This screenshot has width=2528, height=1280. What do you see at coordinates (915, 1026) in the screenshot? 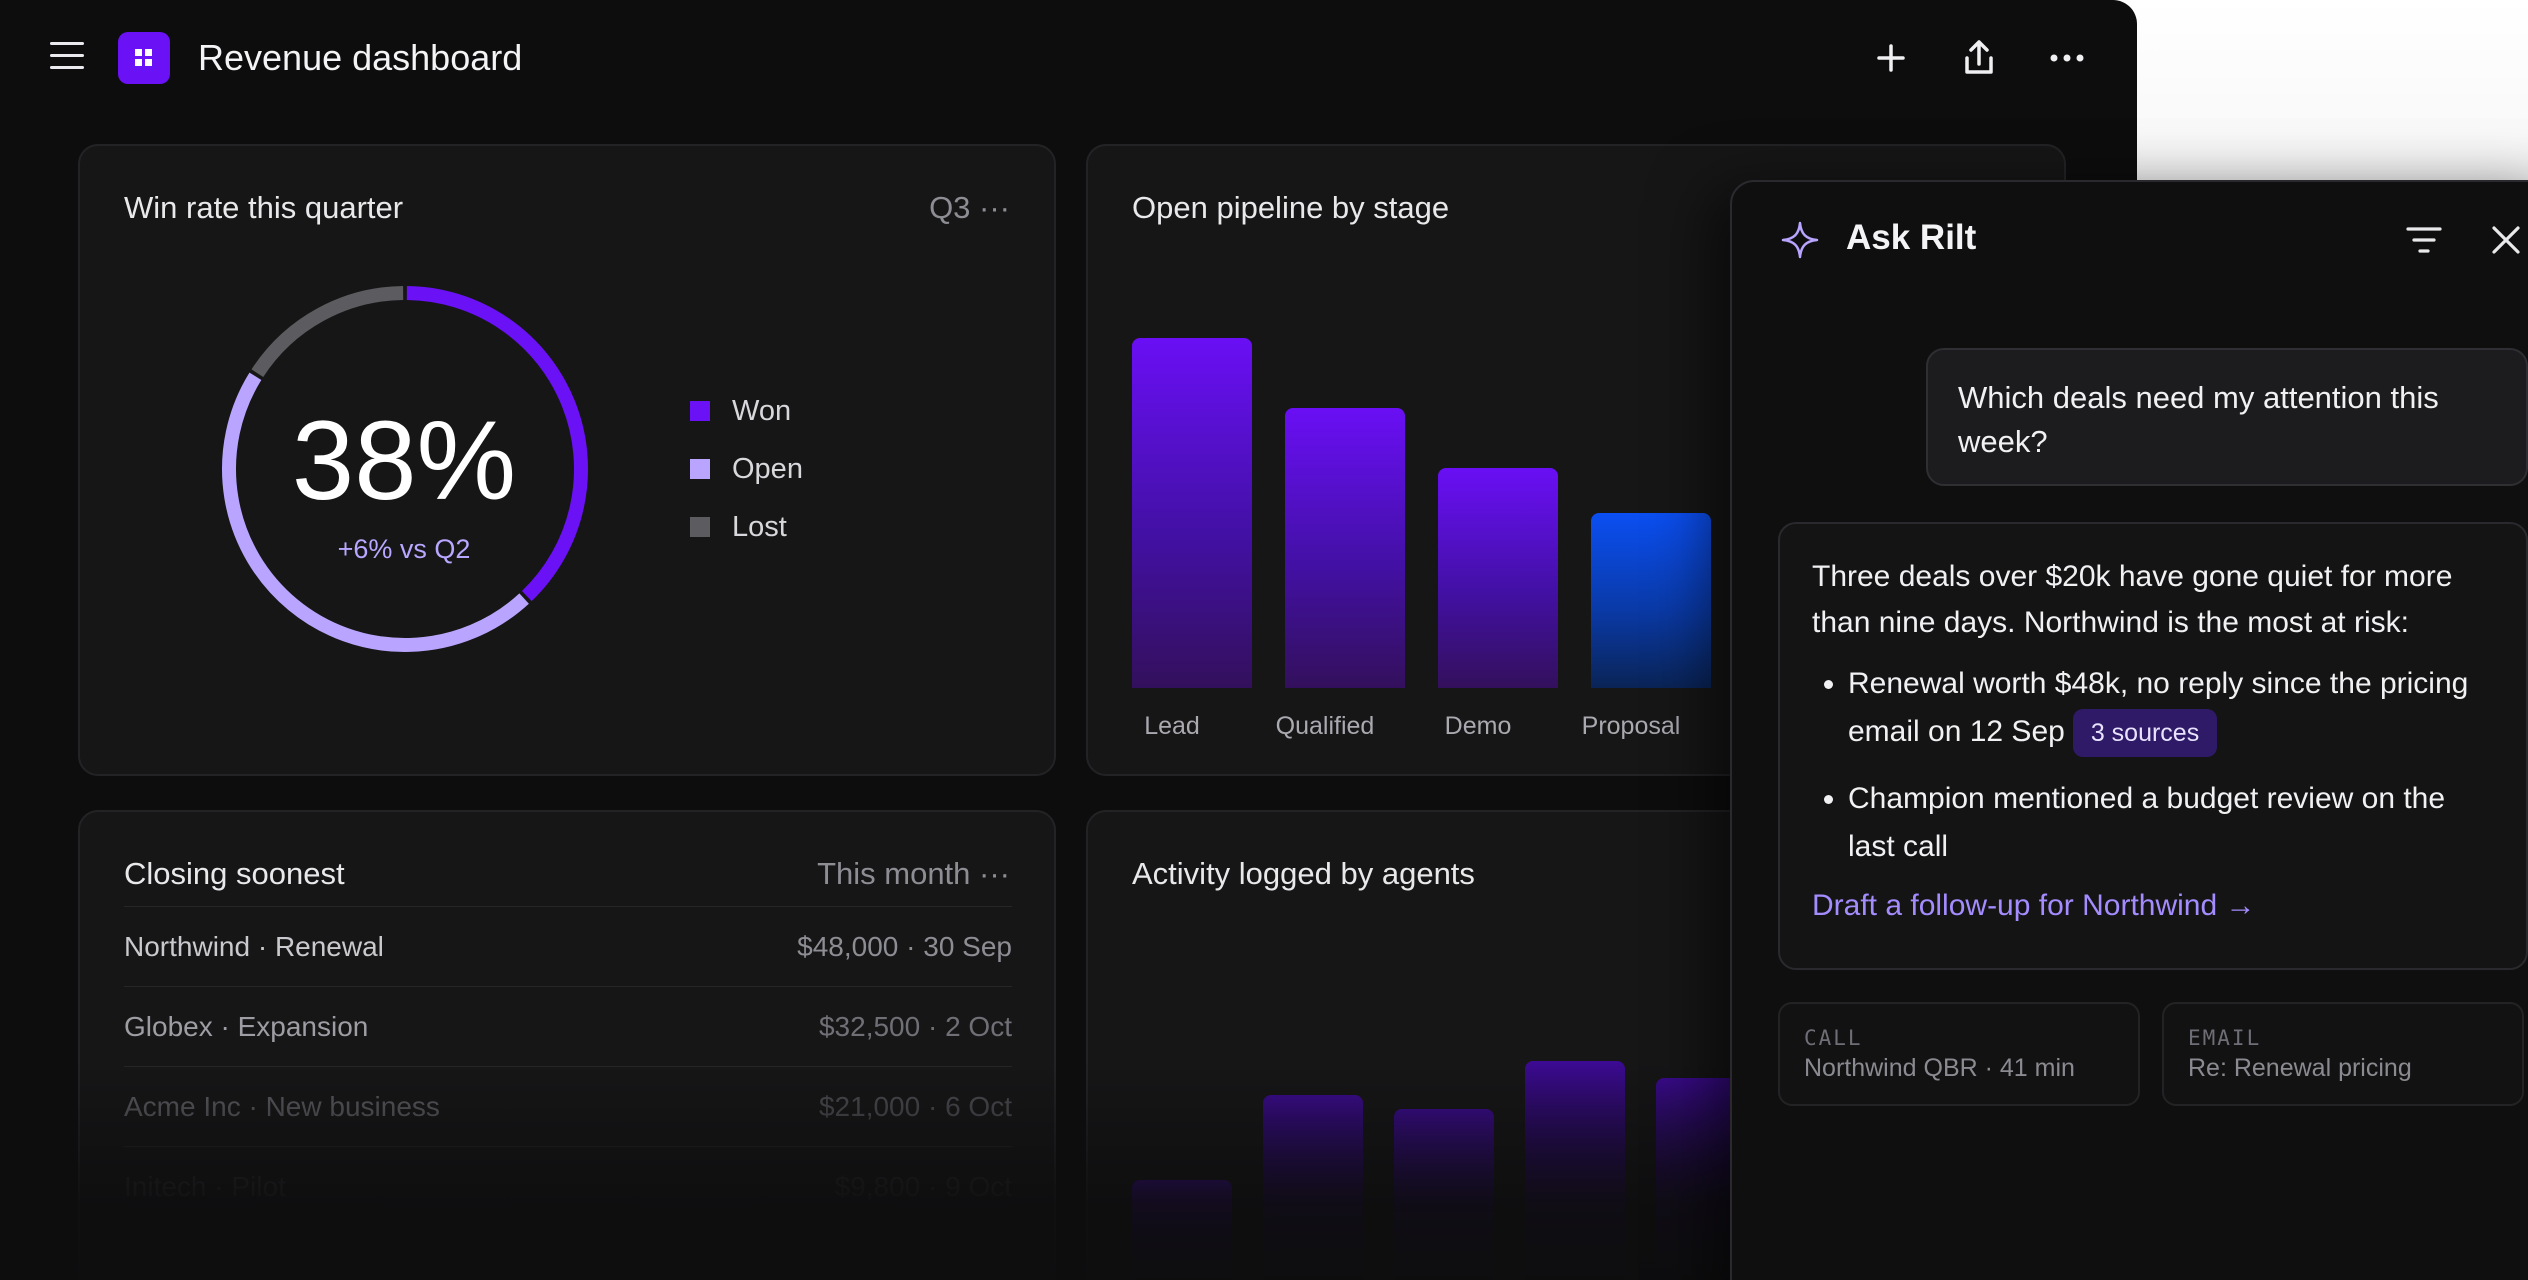
I see `deal-detail: $32,500 · 2 Oct` at bounding box center [915, 1026].